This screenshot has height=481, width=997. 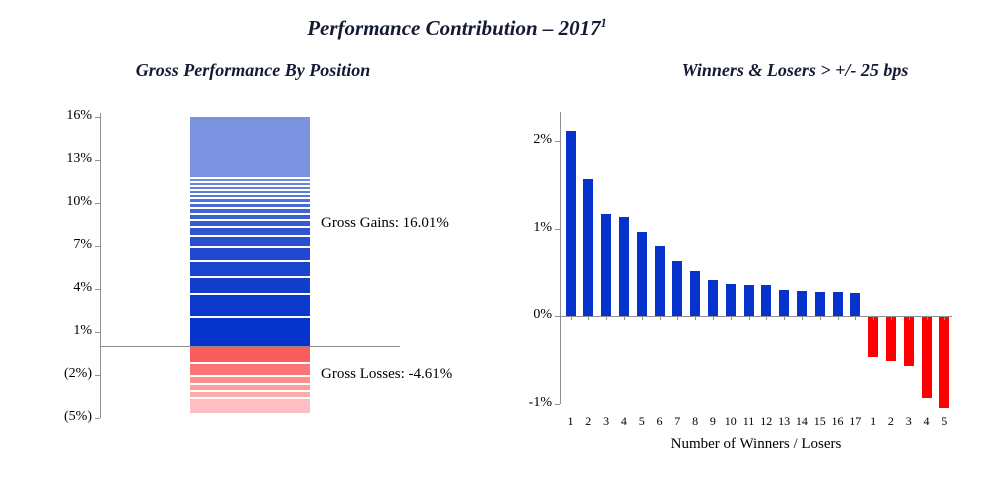 I want to click on right-ytick-label: 1%, so click(x=542, y=227).